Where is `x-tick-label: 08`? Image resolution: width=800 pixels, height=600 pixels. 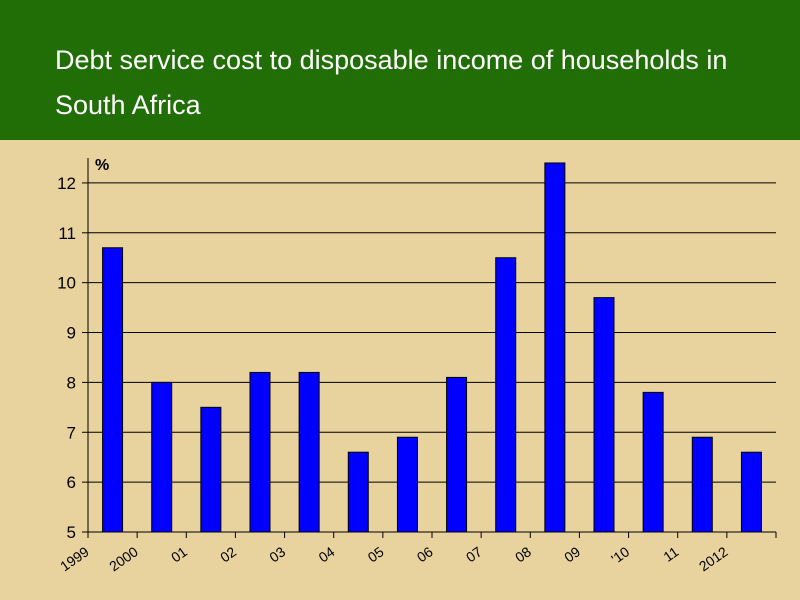
x-tick-label: 08 is located at coordinates (523, 554).